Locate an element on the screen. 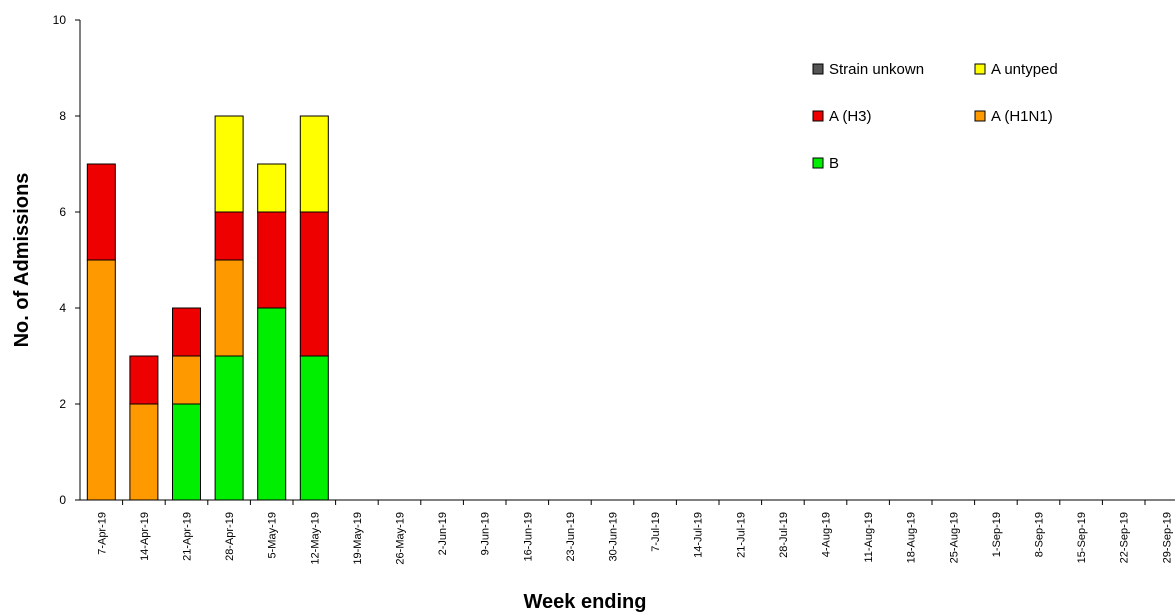  x-tick-label: 21-Apr-19 is located at coordinates (188, 536).